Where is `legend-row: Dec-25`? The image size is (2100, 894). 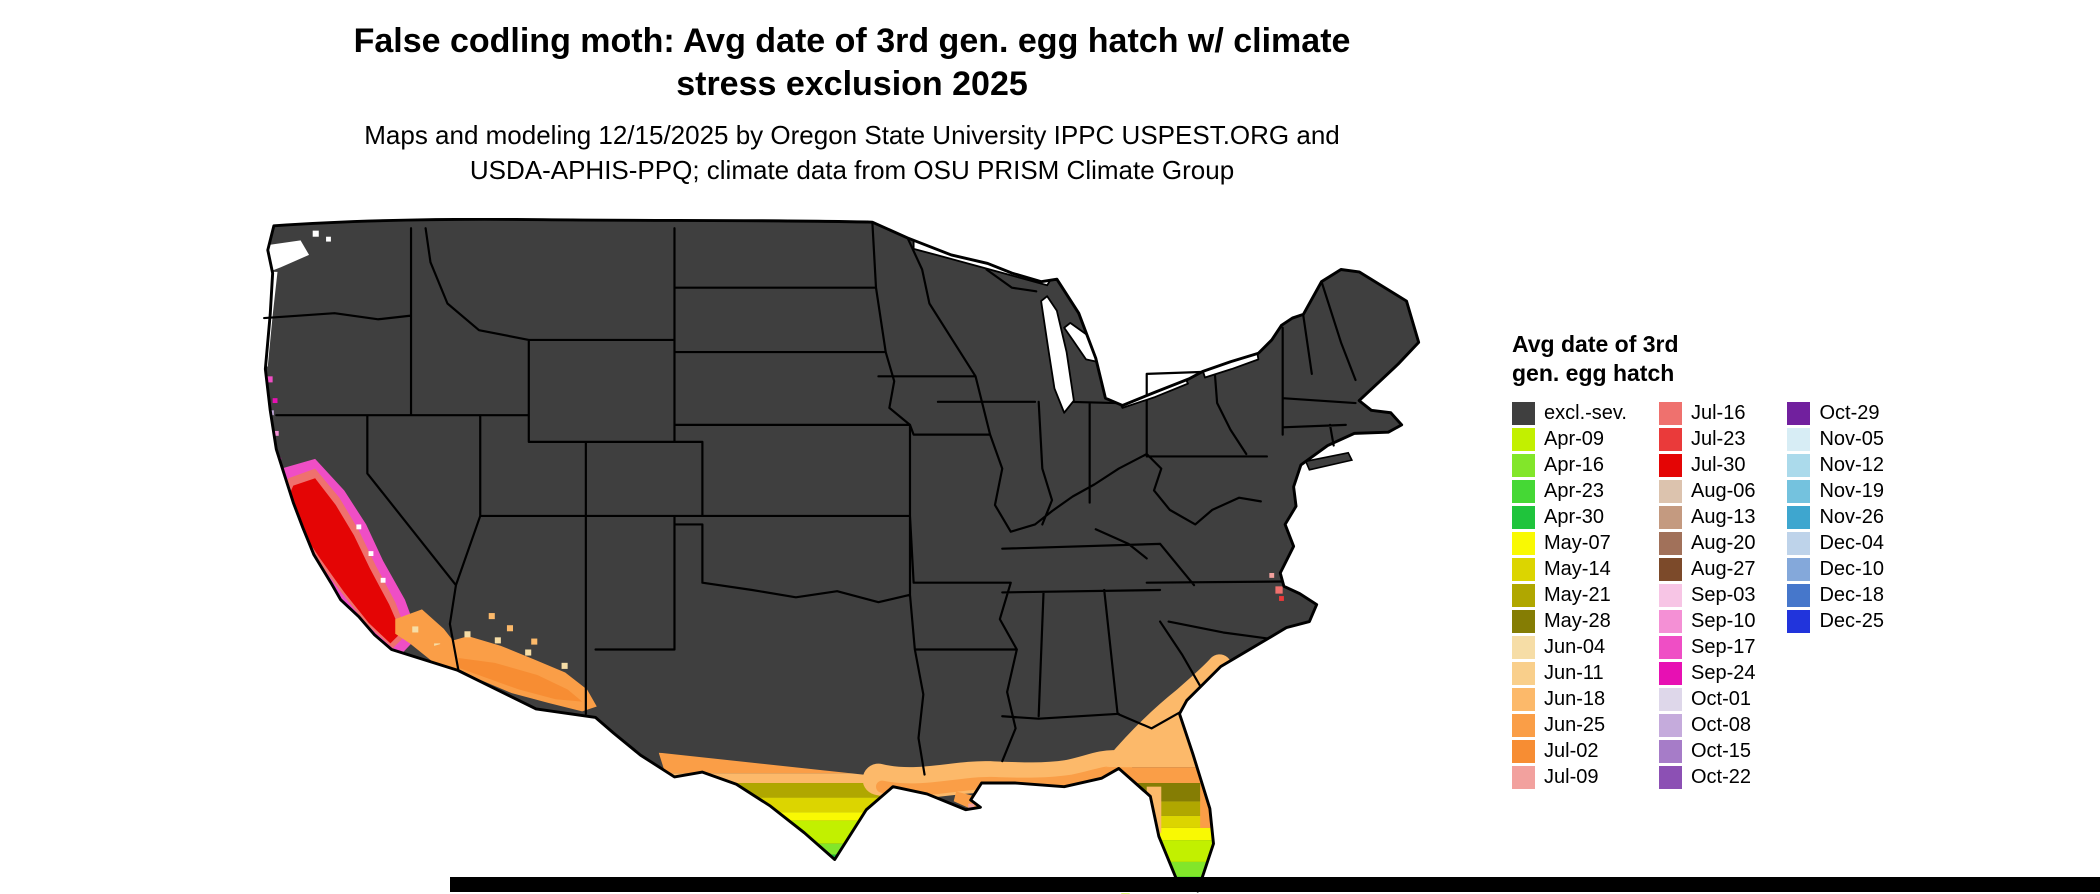
legend-row: Dec-25 is located at coordinates (1835, 621).